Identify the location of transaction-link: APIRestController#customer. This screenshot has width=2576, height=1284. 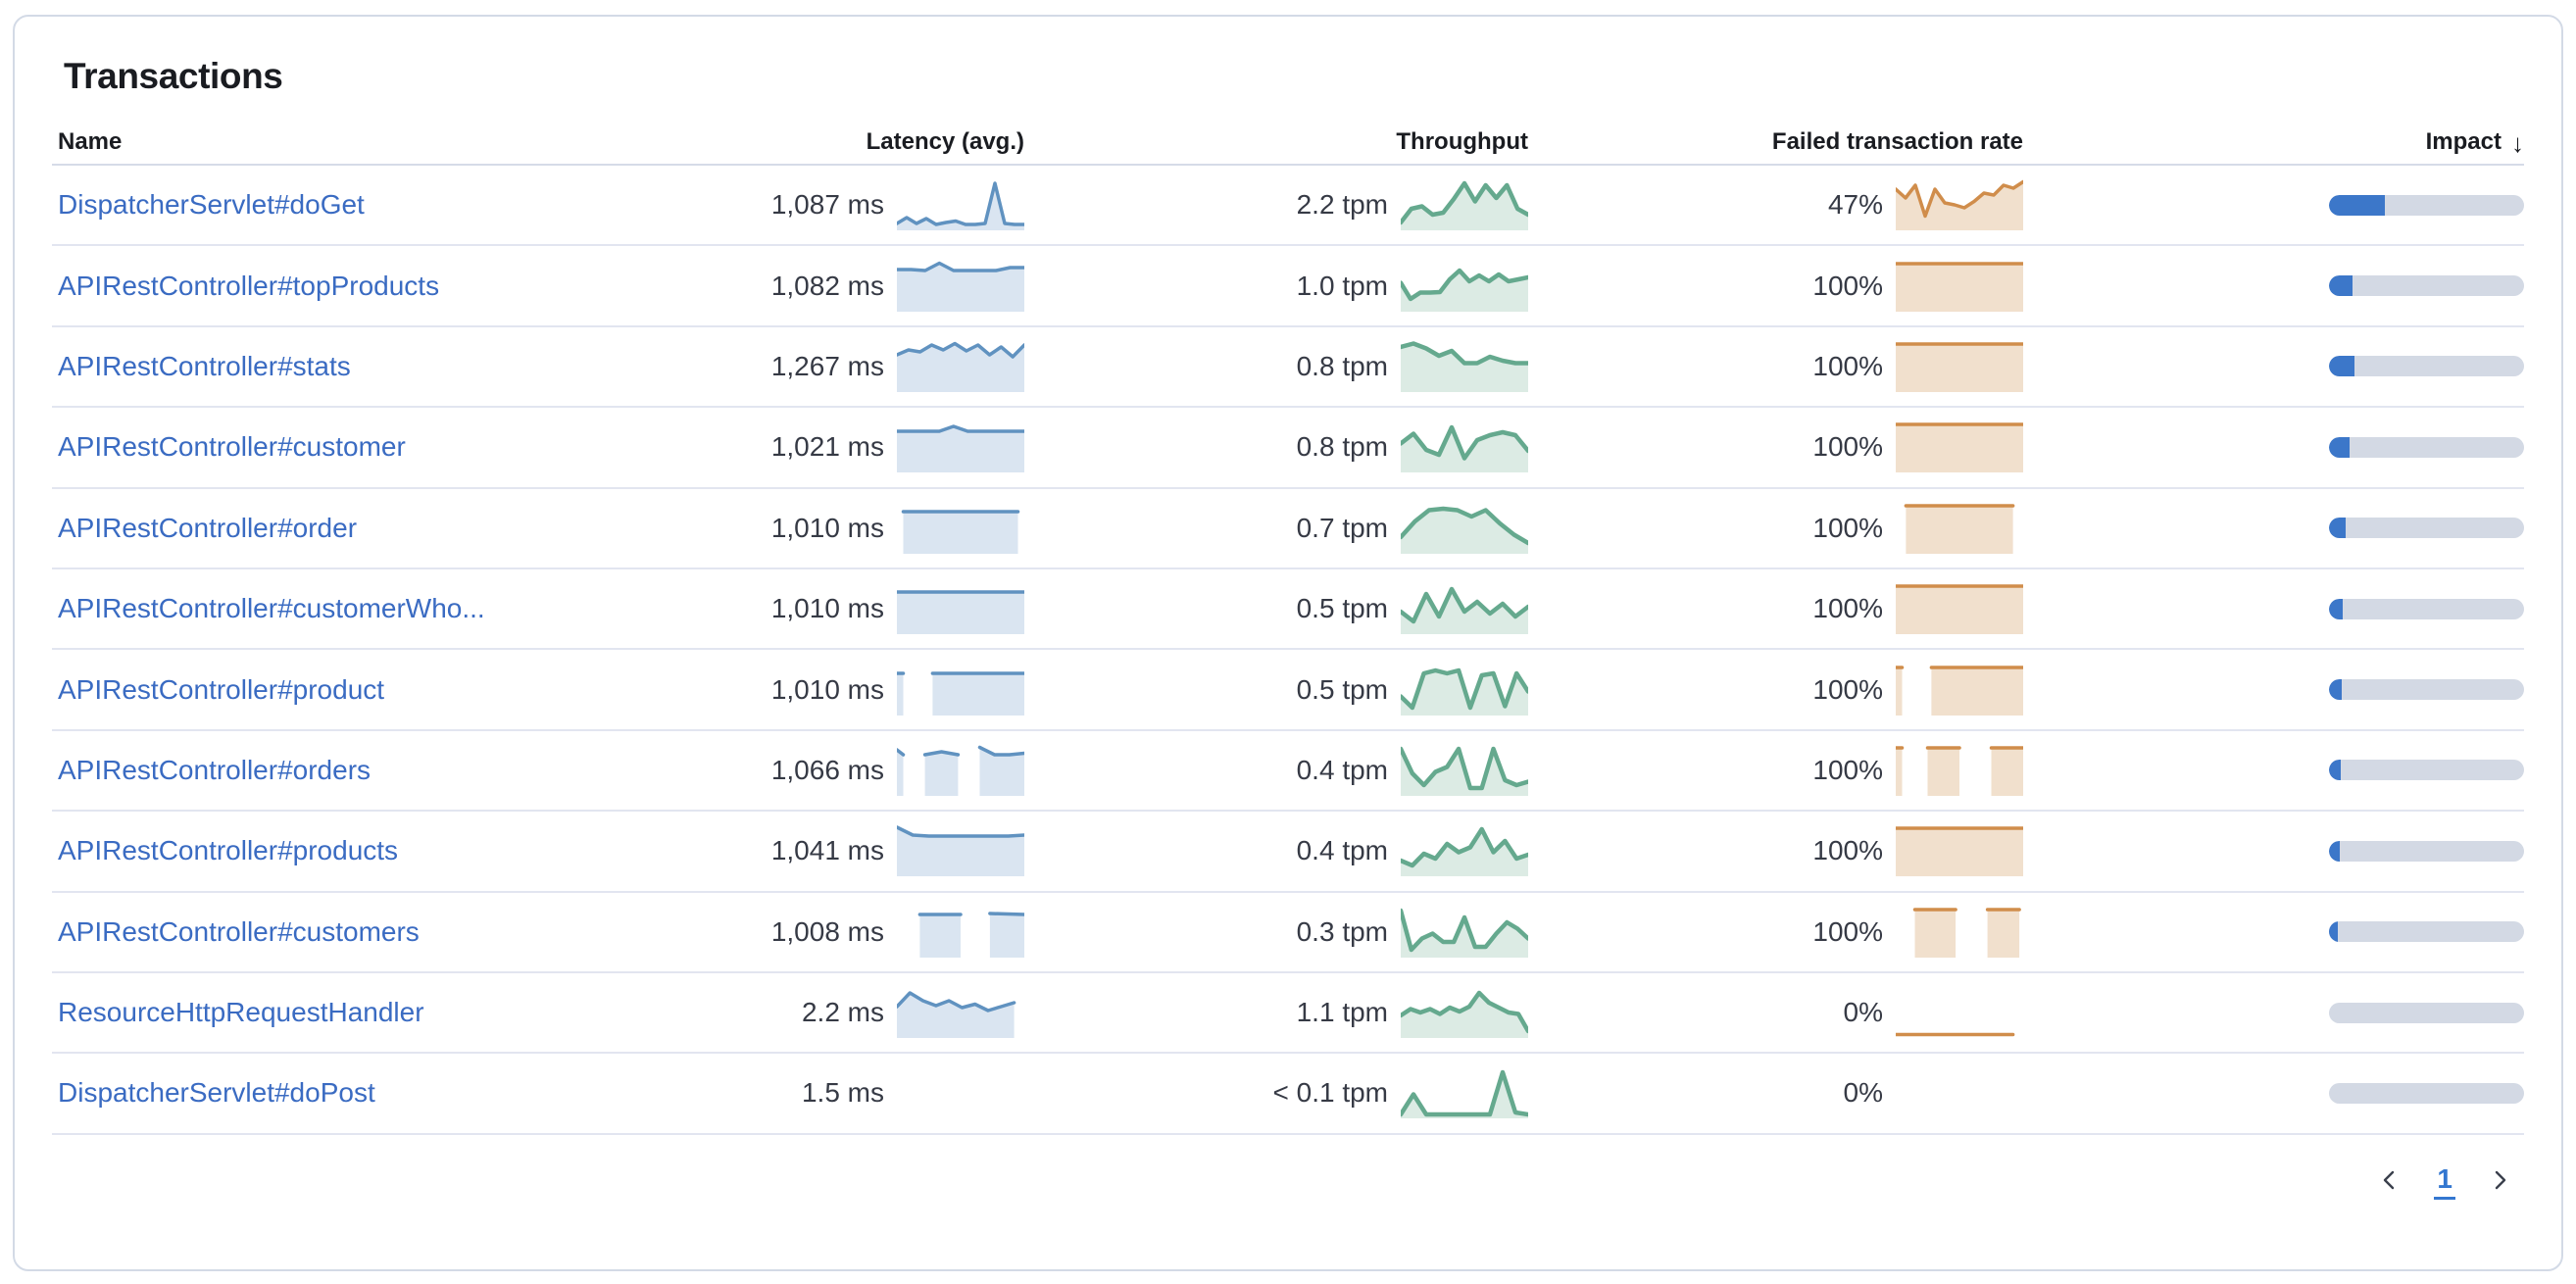
(232, 447).